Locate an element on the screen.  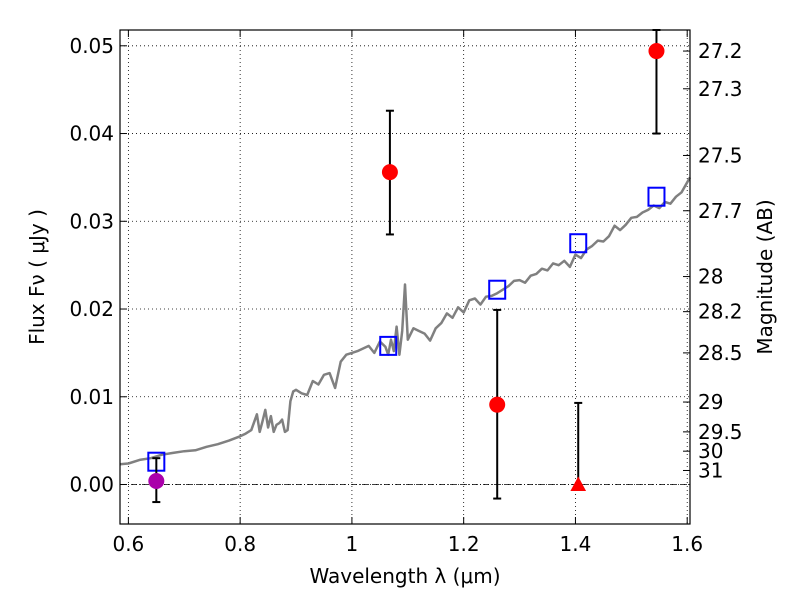
y-tick-label: 0.01 is located at coordinates (91, 397).